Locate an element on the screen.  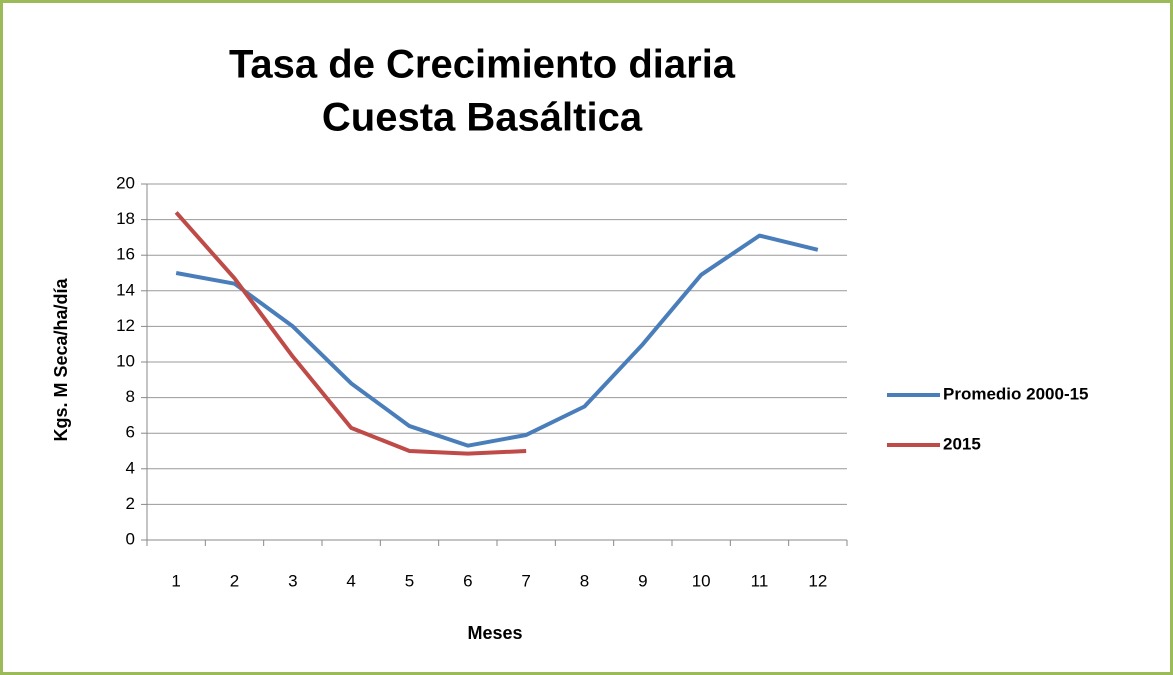
series-line is located at coordinates (350, 333).